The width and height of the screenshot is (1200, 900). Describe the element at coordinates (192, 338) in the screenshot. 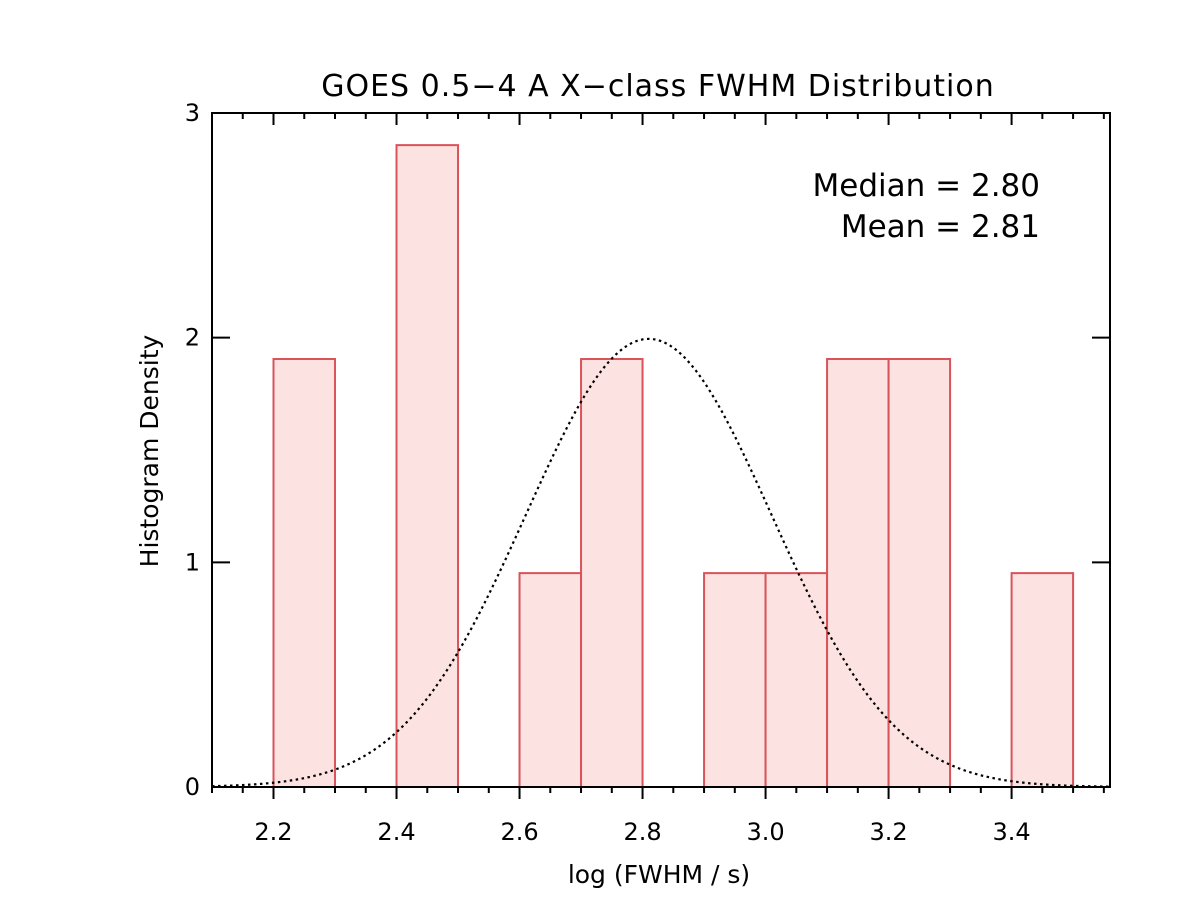

I see `y-tick-label: 2` at that location.